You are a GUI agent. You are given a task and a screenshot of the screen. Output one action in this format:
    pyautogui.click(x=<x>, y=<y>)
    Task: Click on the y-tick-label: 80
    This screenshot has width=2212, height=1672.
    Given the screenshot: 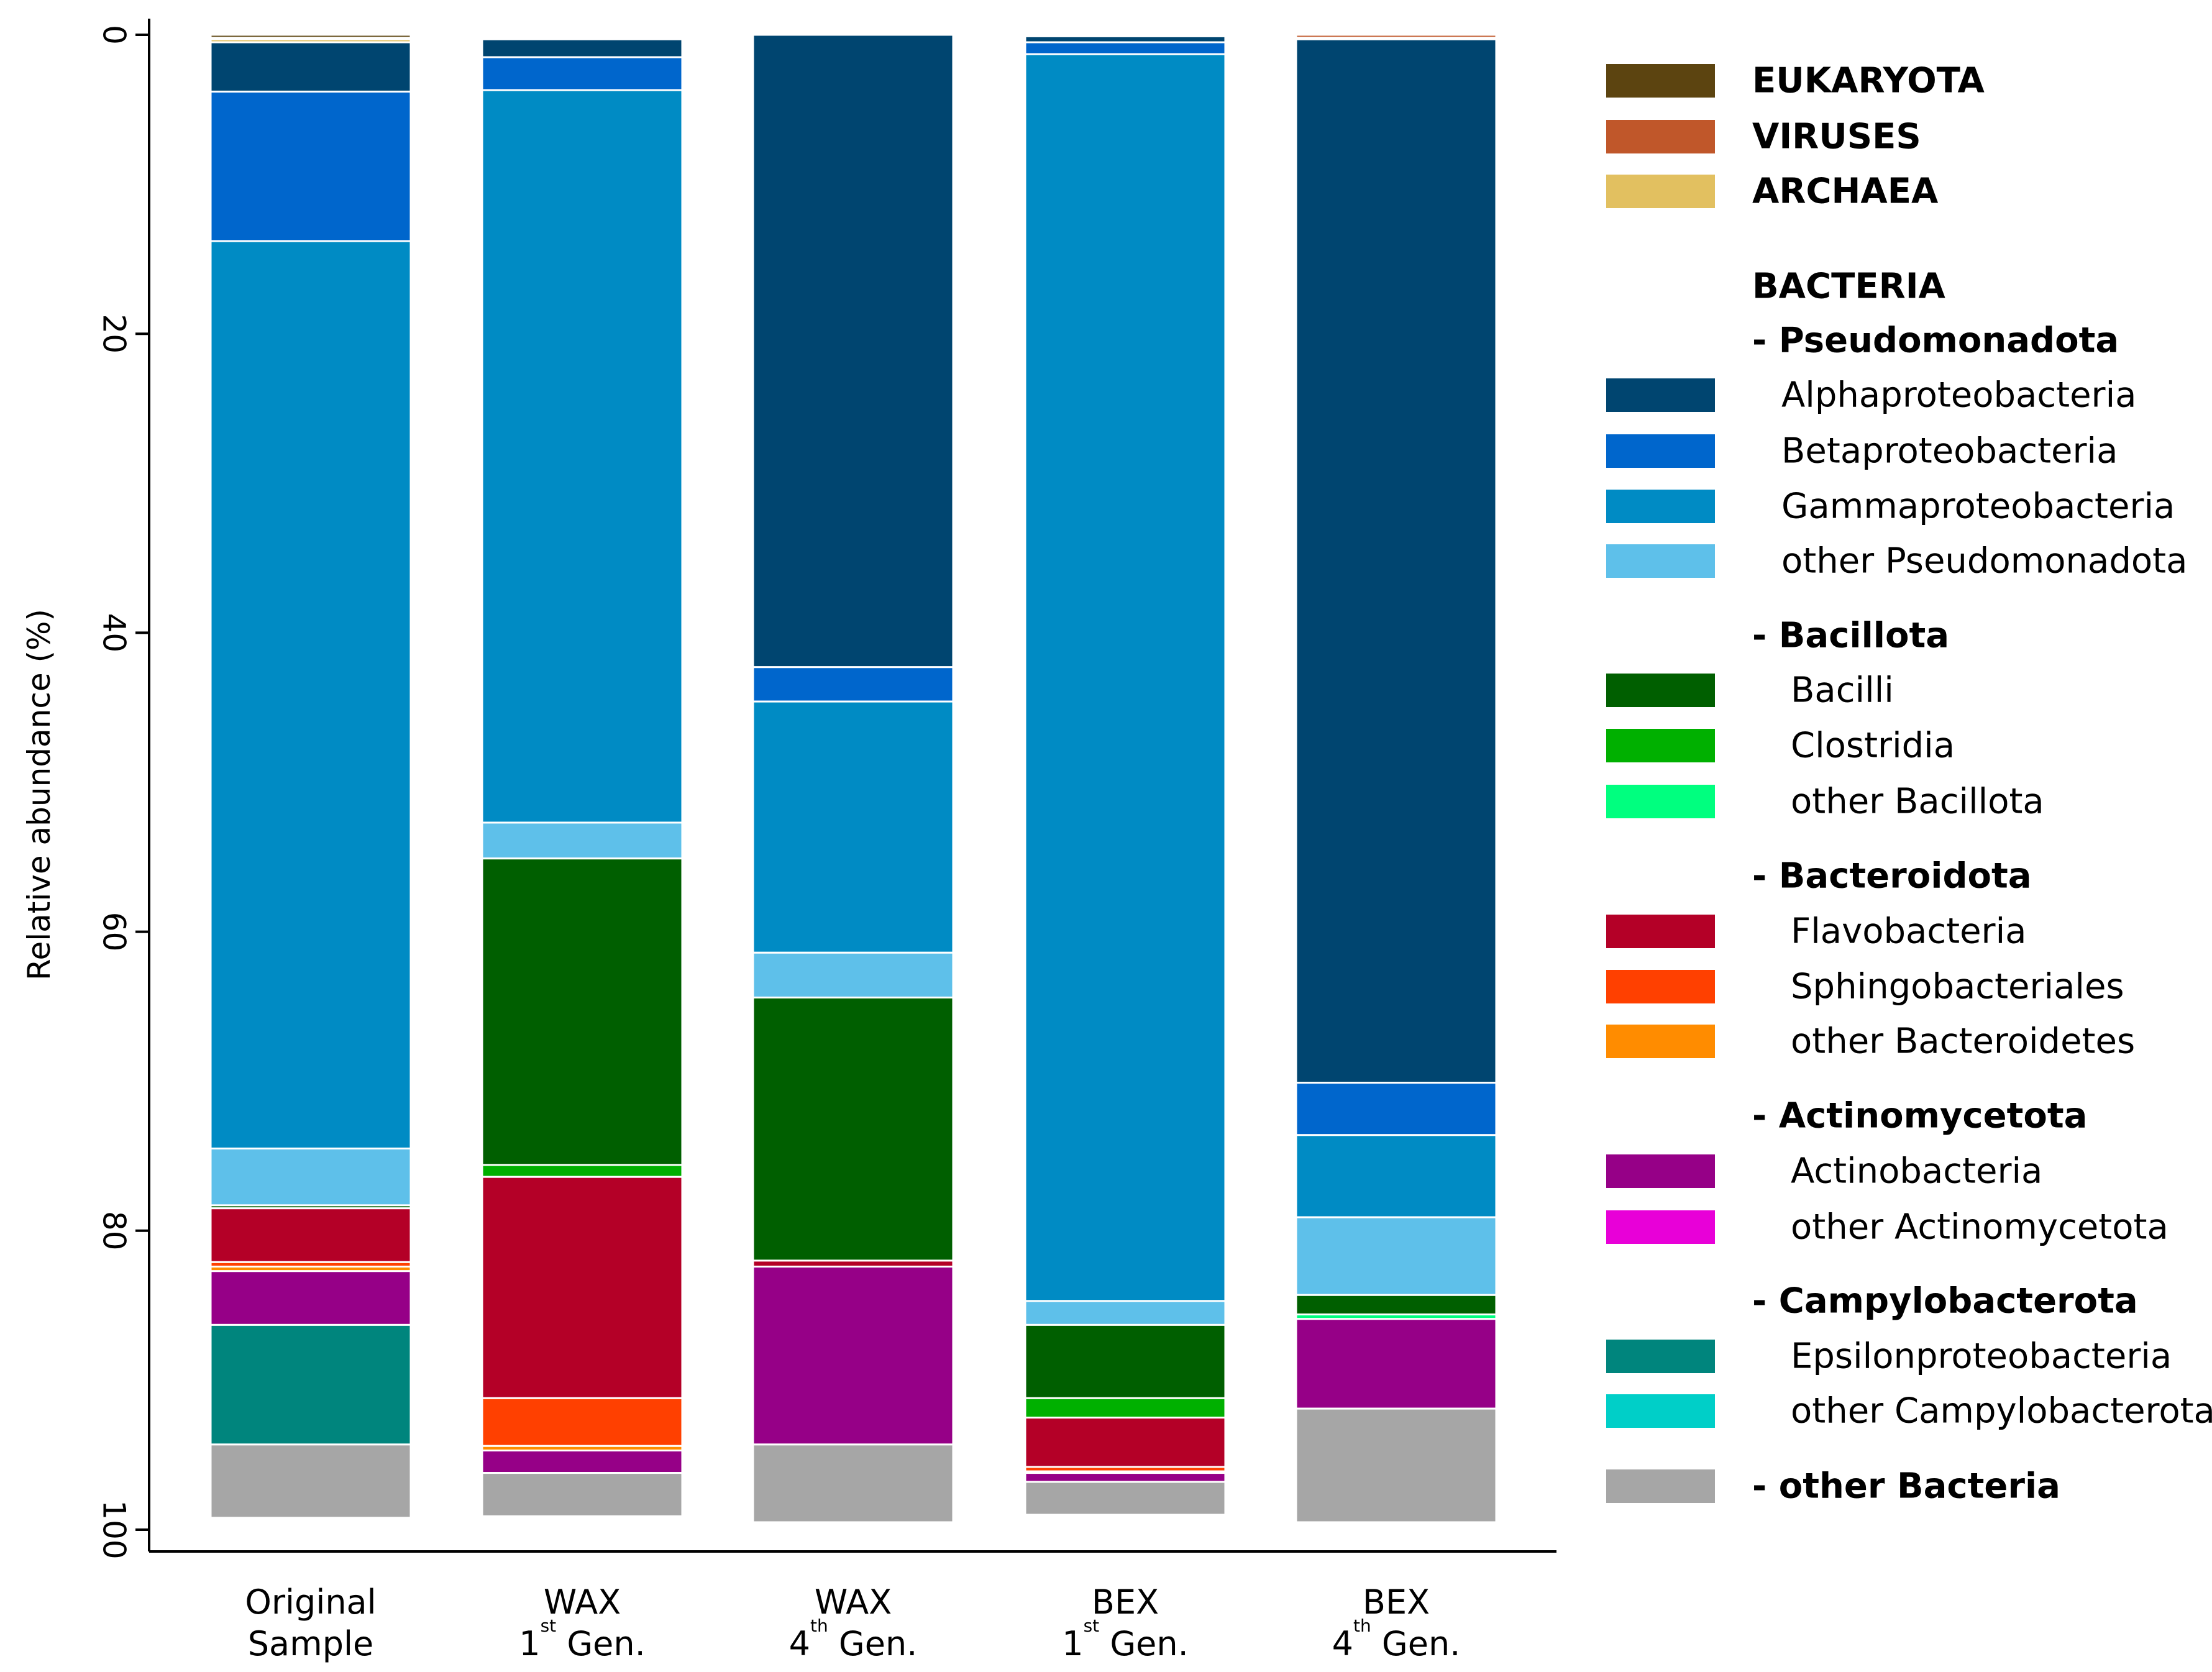 What is the action you would take?
    pyautogui.click(x=114, y=1231)
    